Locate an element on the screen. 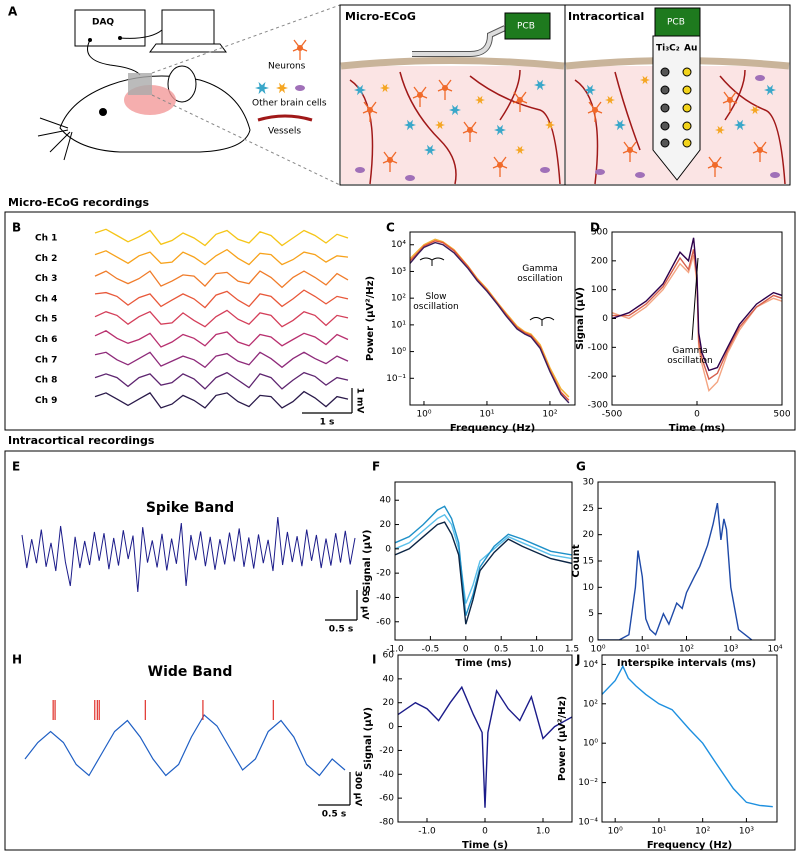 This screenshot has width=800, height=855. legend-label: Other brain cells is located at coordinates (289, 104).